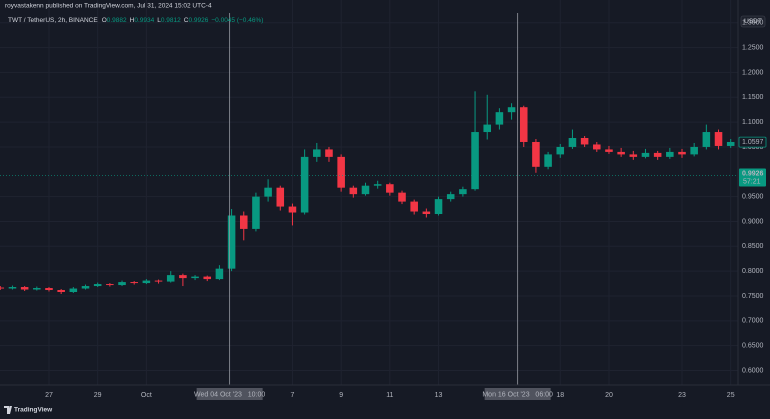  I want to click on readout-low: 0.9812, so click(171, 20).